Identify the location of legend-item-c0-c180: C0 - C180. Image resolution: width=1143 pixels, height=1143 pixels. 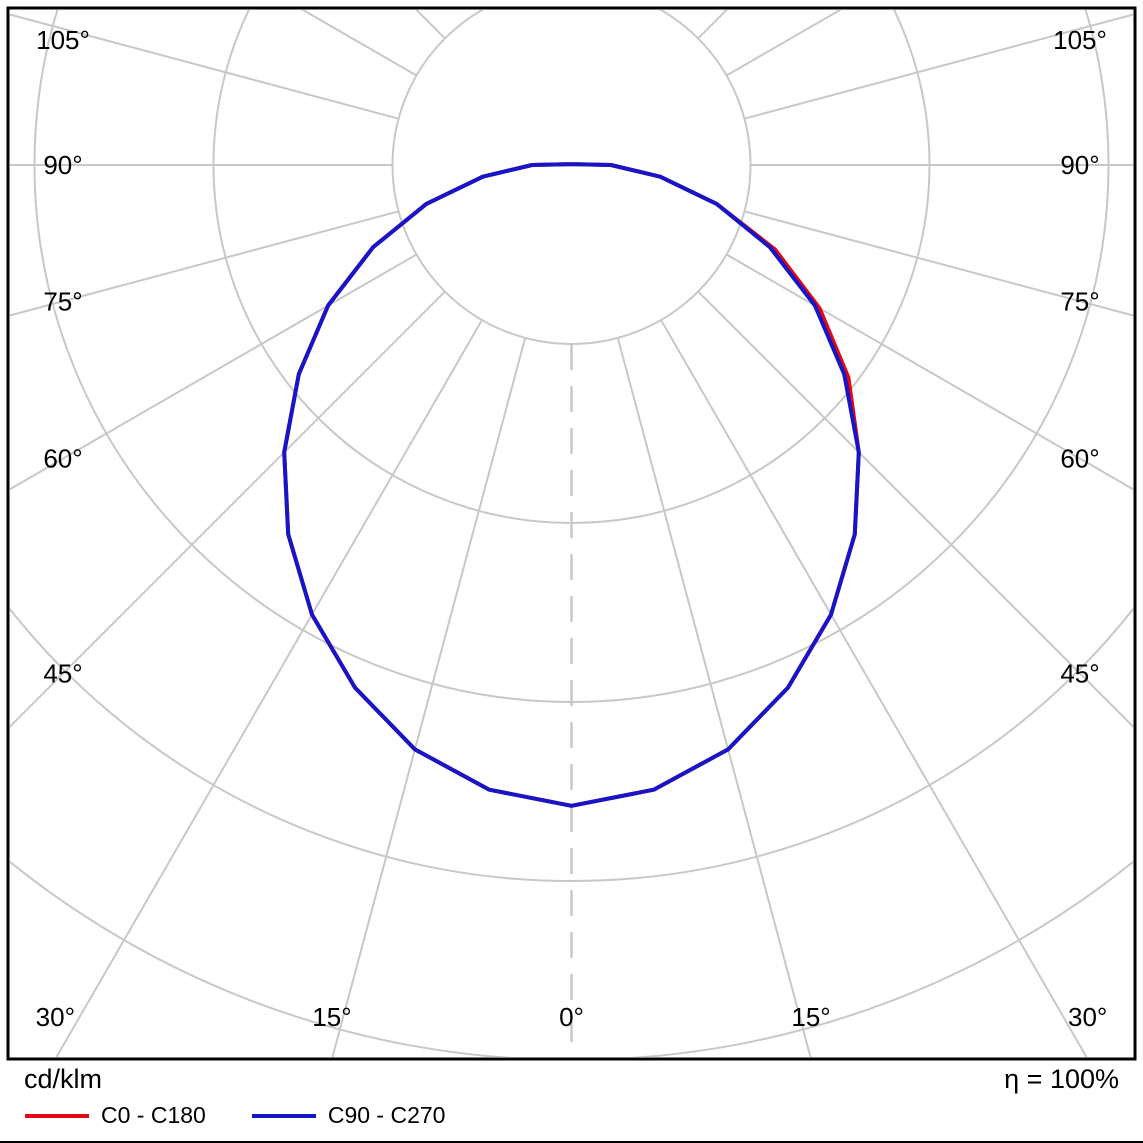
(115, 1115).